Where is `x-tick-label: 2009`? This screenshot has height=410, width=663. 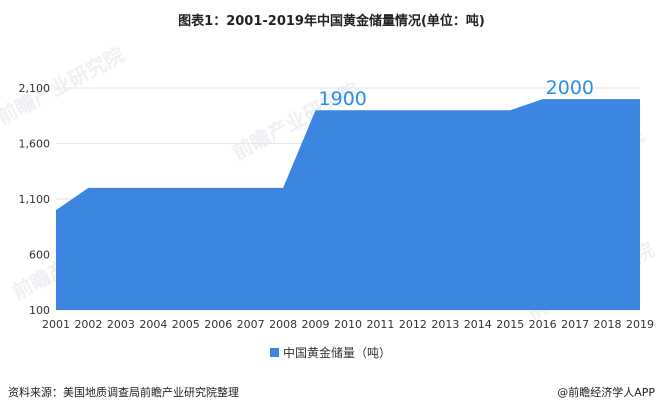 x-tick-label: 2009 is located at coordinates (316, 324).